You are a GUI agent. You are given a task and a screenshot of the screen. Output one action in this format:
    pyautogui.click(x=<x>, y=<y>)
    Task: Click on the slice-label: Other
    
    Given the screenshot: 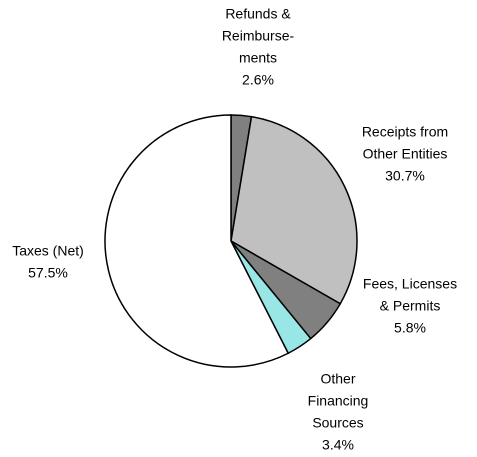 What is the action you would take?
    pyautogui.click(x=337, y=379)
    